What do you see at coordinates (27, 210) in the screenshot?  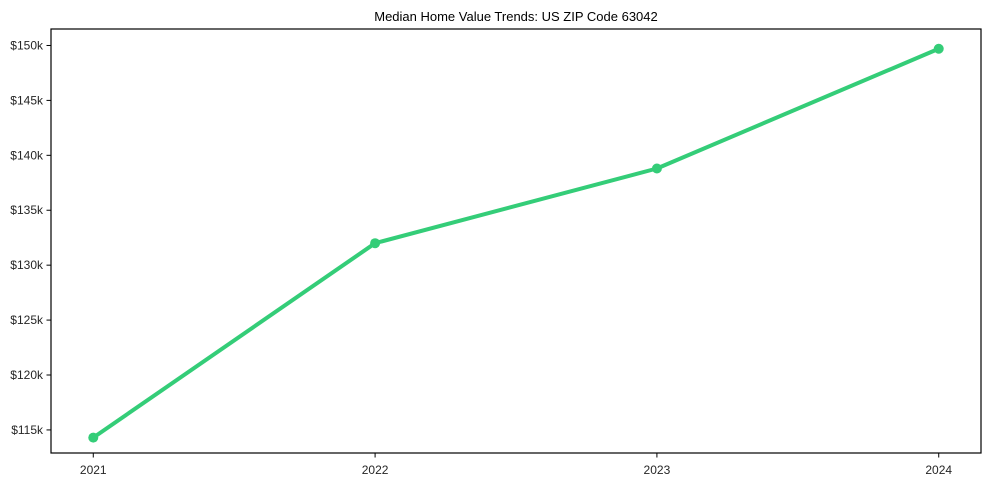 I see `y-tick-label: $135k` at bounding box center [27, 210].